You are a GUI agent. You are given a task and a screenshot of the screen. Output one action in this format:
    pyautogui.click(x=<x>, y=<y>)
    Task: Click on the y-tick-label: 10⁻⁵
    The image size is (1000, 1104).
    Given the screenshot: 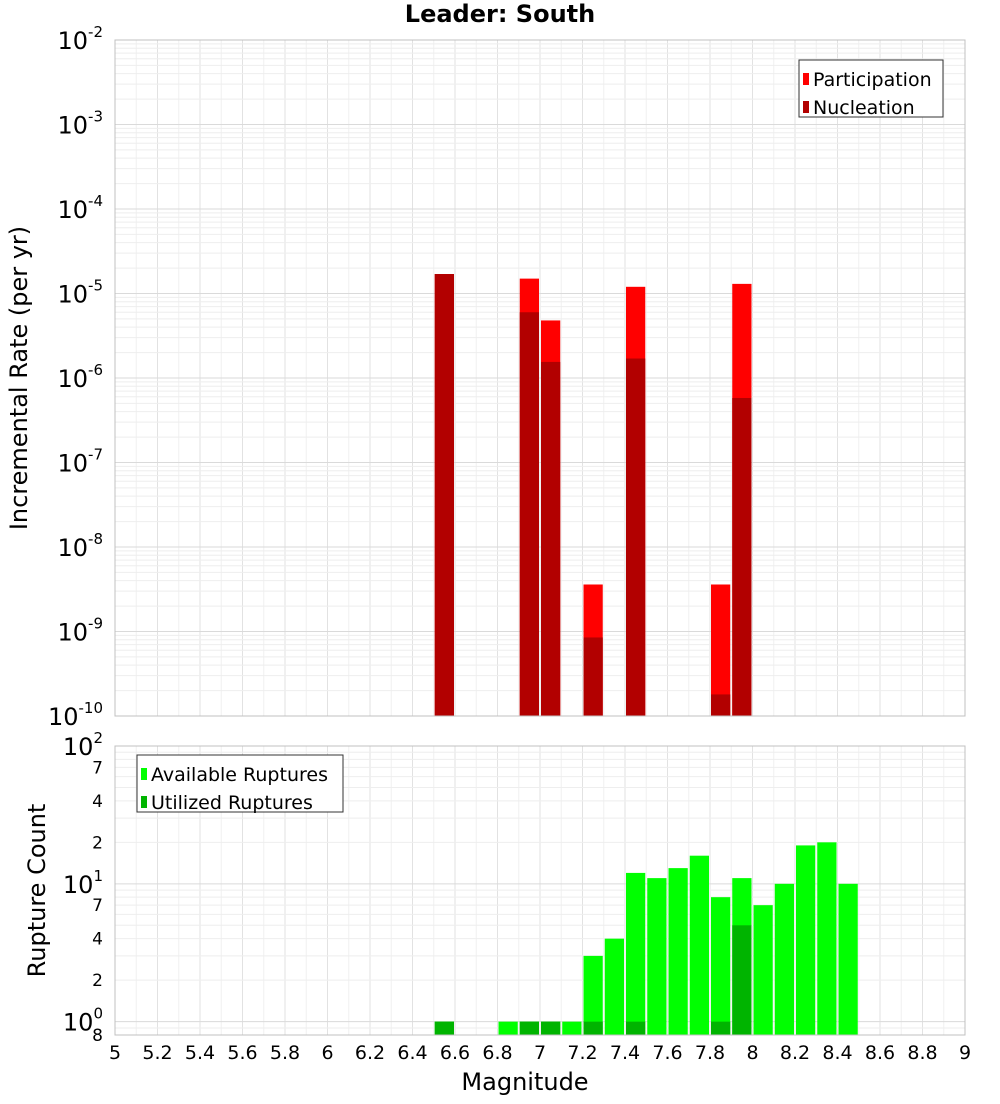 What is the action you would take?
    pyautogui.click(x=80, y=293)
    